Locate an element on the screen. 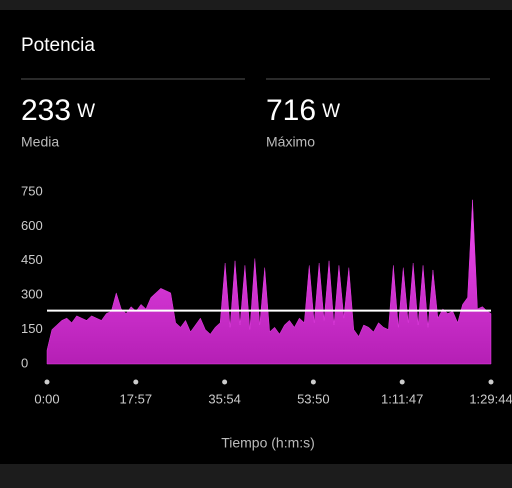 This screenshot has width=512, height=488. card-title: Potencia is located at coordinates (58, 45).